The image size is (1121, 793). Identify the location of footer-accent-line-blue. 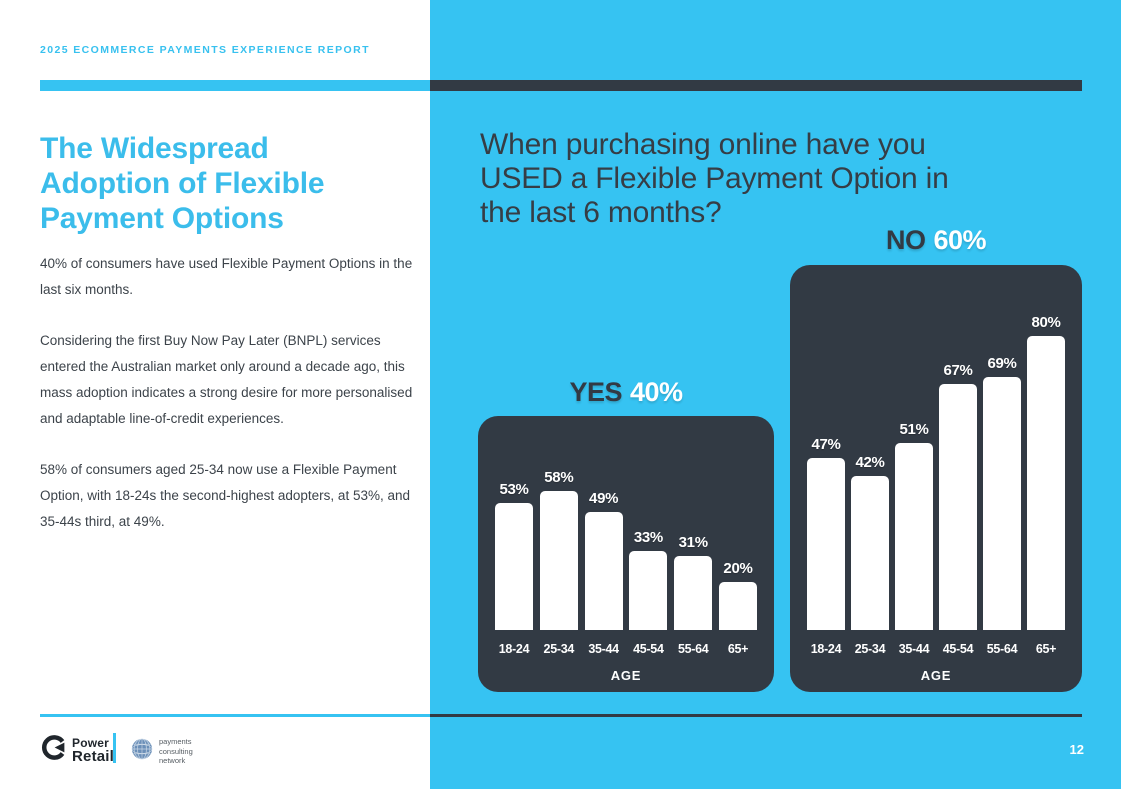
(235, 715).